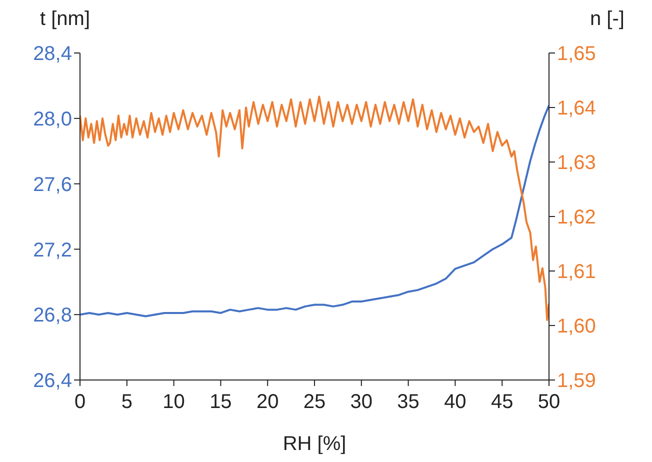  Describe the element at coordinates (576, 327) in the screenshot. I see `y2-tick-label: 1,60` at that location.